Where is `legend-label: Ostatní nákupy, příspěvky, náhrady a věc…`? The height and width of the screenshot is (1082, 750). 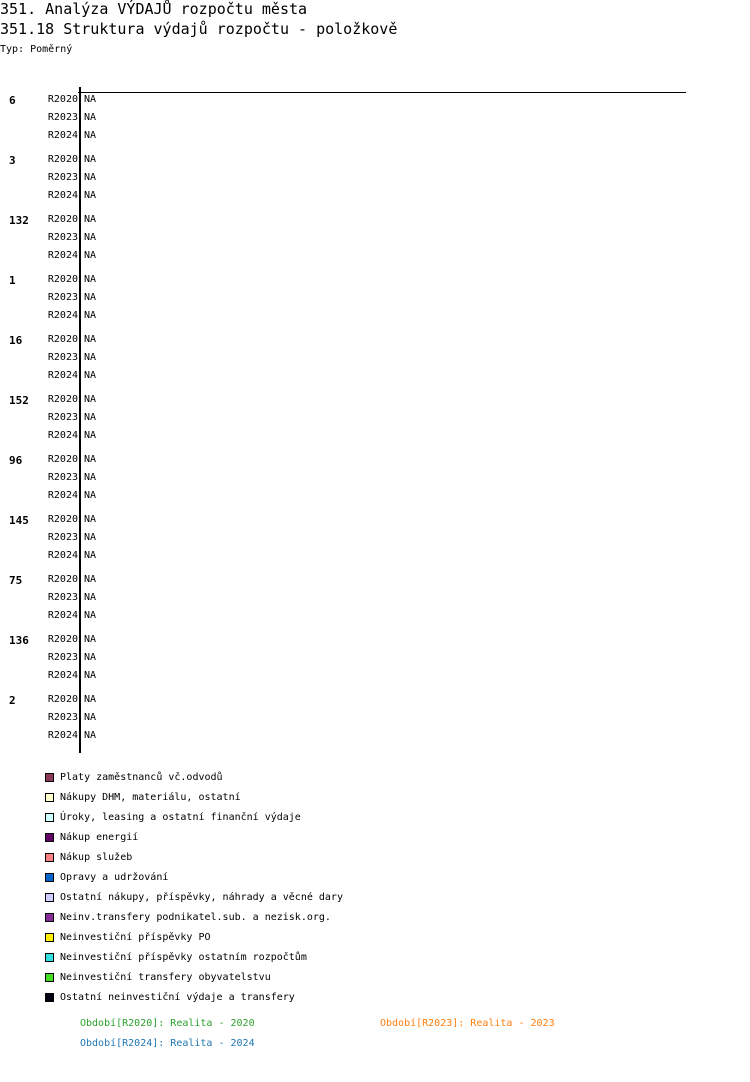 legend-label: Ostatní nákupy, příspěvky, náhrady a věc… is located at coordinates (201, 897).